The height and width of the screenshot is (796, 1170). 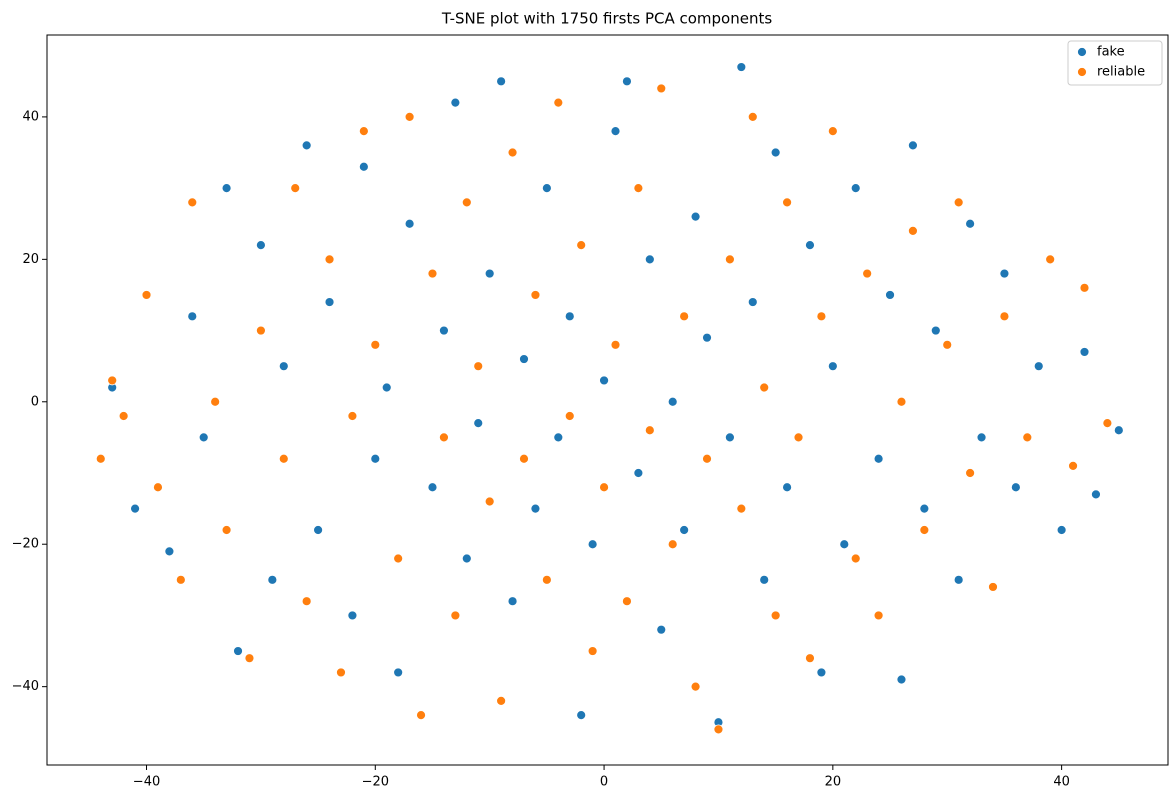 What do you see at coordinates (25, 686) in the screenshot?
I see `y-tick-label: −40` at bounding box center [25, 686].